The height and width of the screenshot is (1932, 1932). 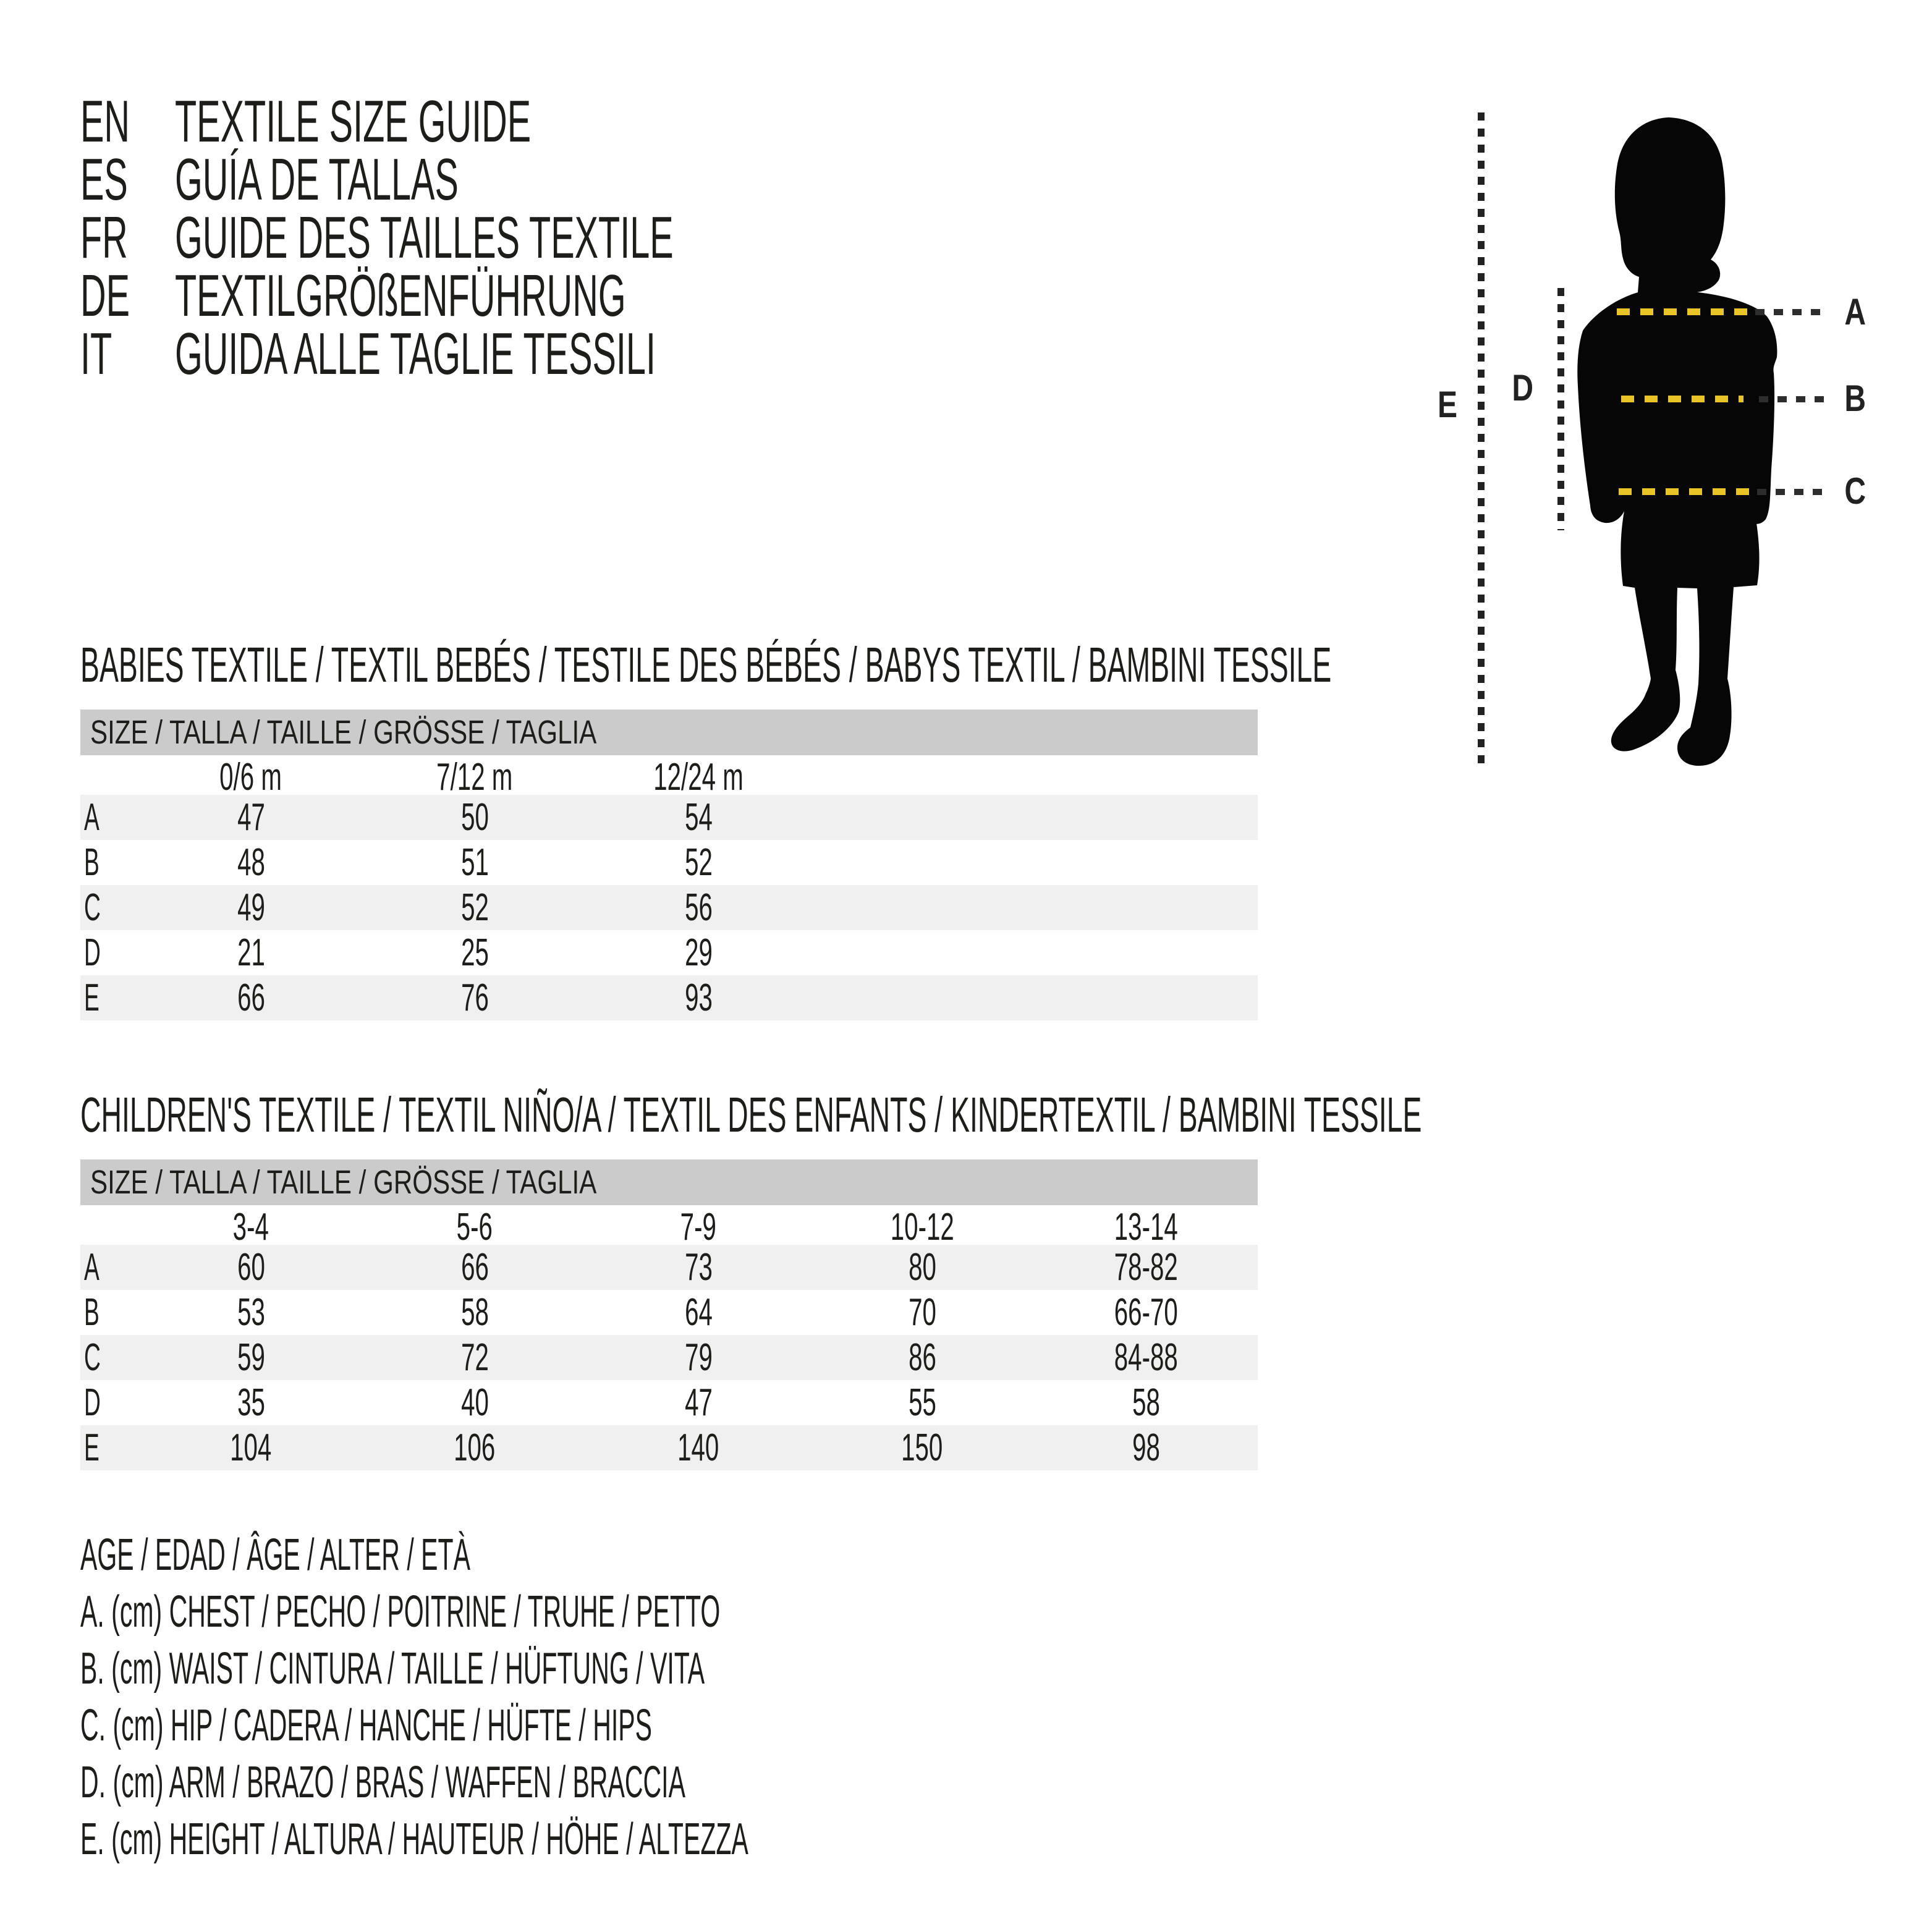 What do you see at coordinates (922, 1402) in the screenshot?
I see `table-cell: 55` at bounding box center [922, 1402].